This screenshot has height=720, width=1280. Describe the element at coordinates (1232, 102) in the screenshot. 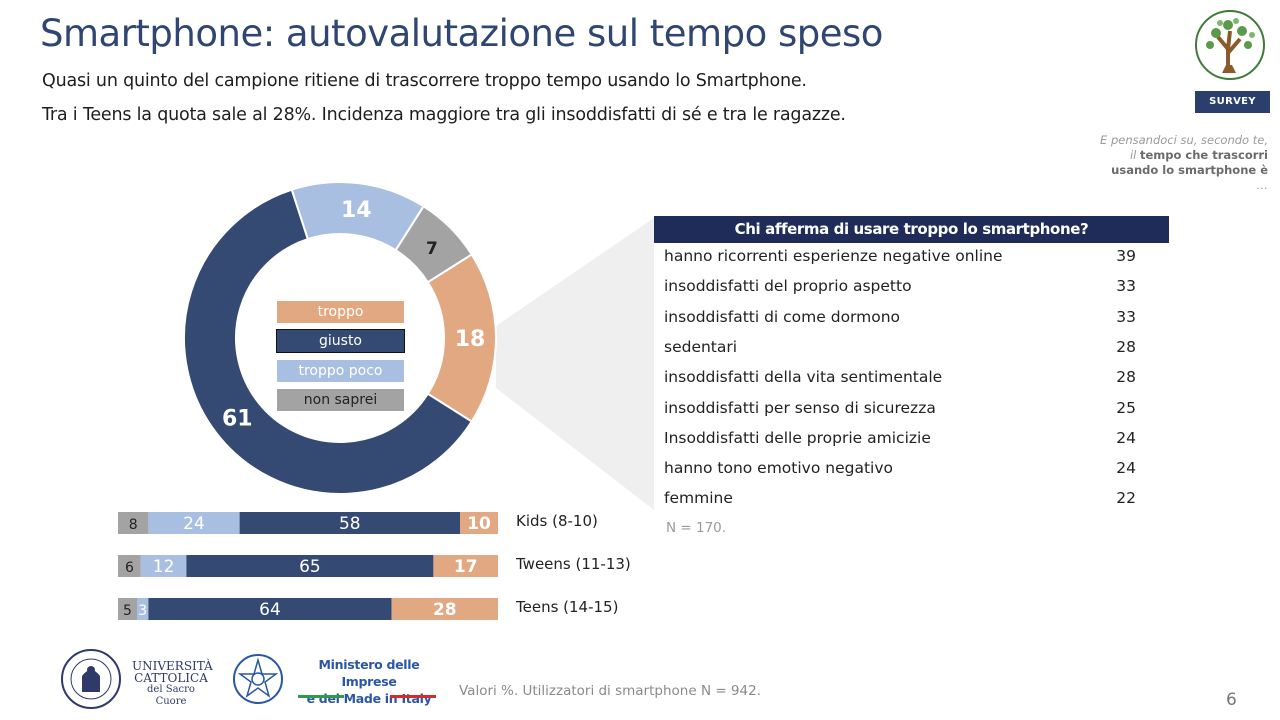

I see `survey-badge: SURVEY` at that location.